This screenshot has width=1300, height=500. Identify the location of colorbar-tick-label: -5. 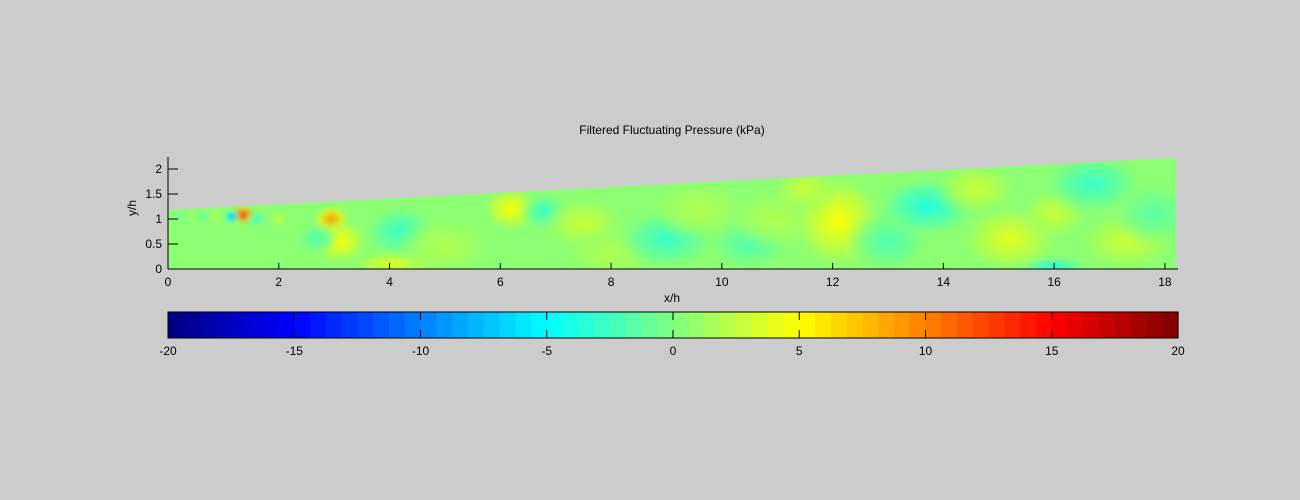
(546, 351).